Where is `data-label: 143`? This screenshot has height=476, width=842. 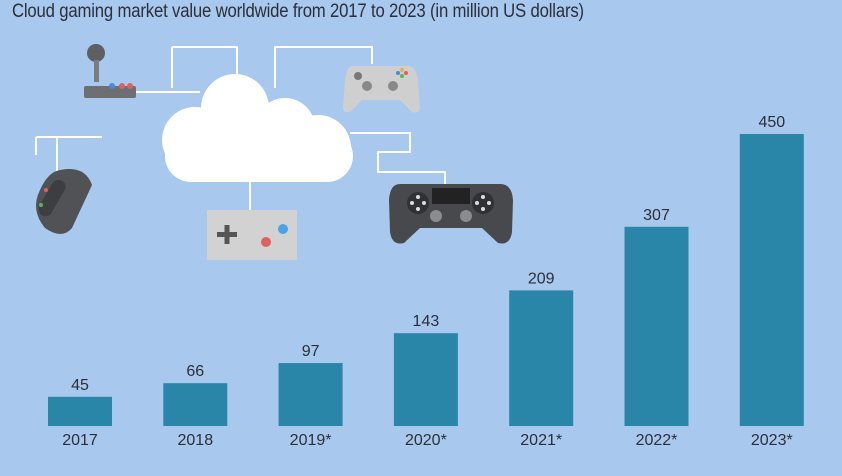
data-label: 143 is located at coordinates (426, 321).